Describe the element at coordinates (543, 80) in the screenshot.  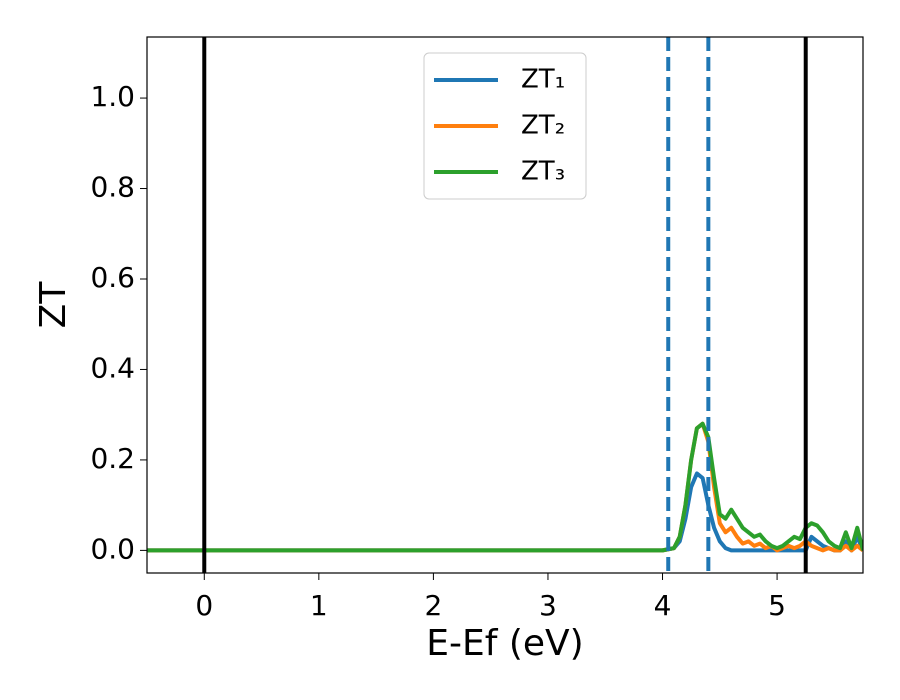
I see `legend-label: ZT₁` at that location.